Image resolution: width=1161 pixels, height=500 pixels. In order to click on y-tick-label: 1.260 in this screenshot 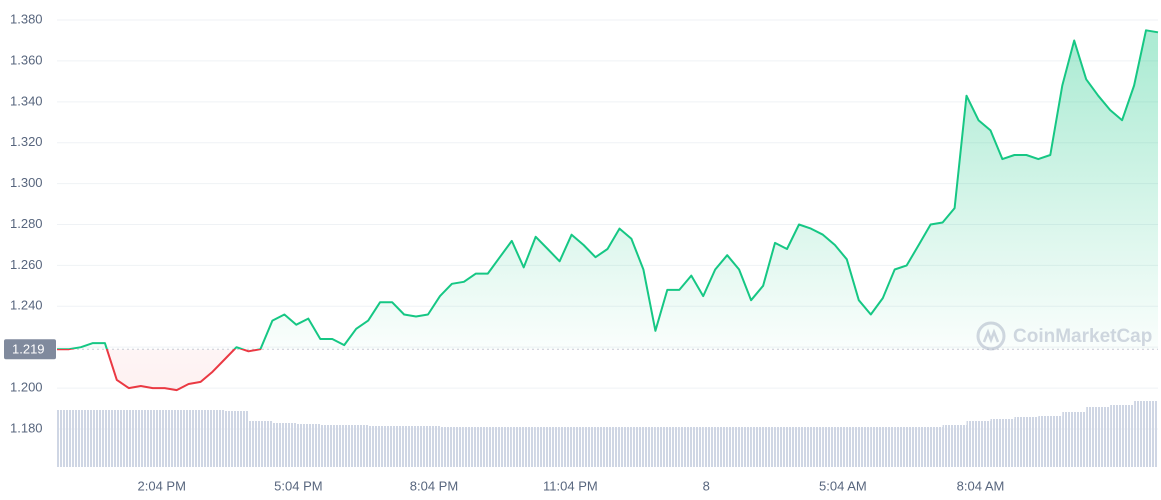, I will do `click(26, 264)`.